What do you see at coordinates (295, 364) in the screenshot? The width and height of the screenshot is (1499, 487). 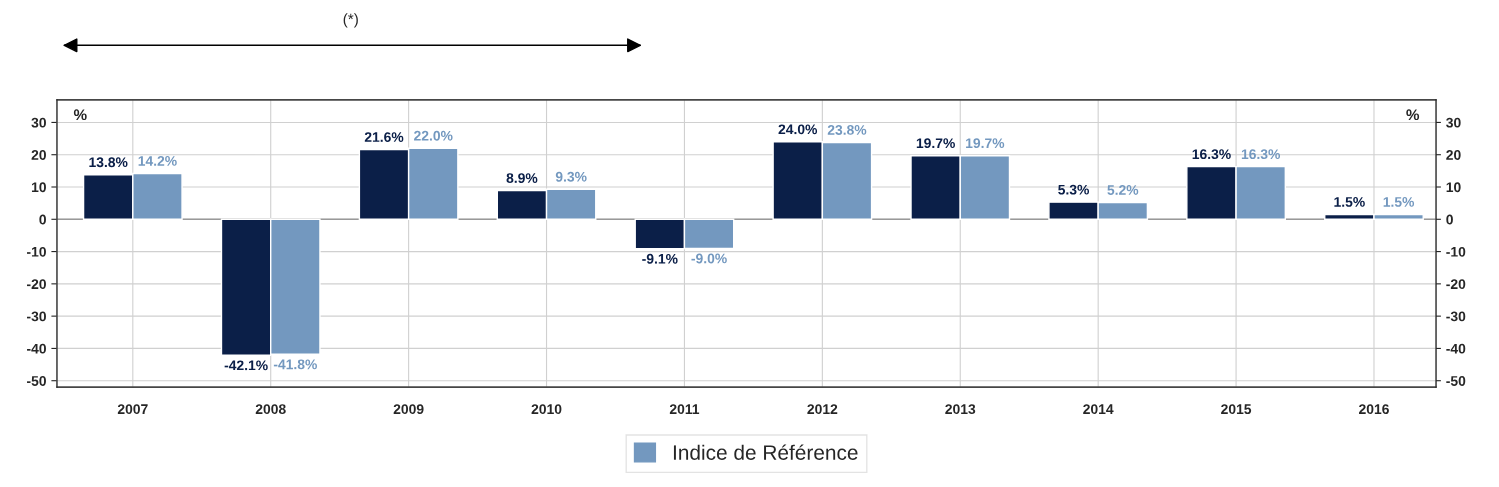 I see `data-label: -41.8%` at bounding box center [295, 364].